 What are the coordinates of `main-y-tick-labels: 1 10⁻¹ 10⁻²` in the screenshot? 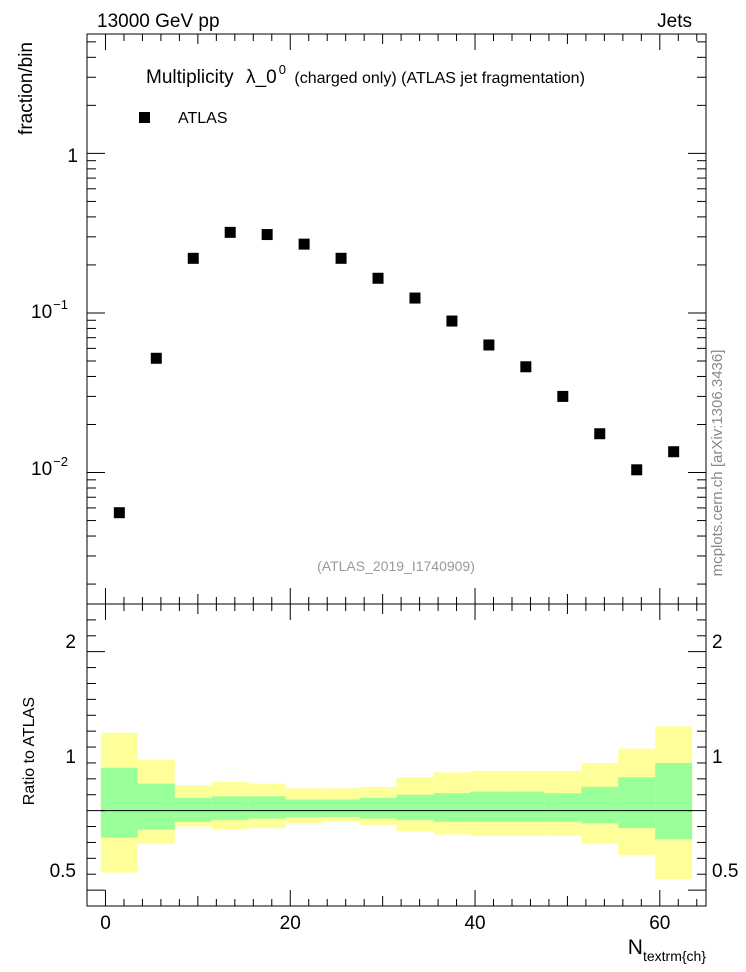 It's located at (54, 313).